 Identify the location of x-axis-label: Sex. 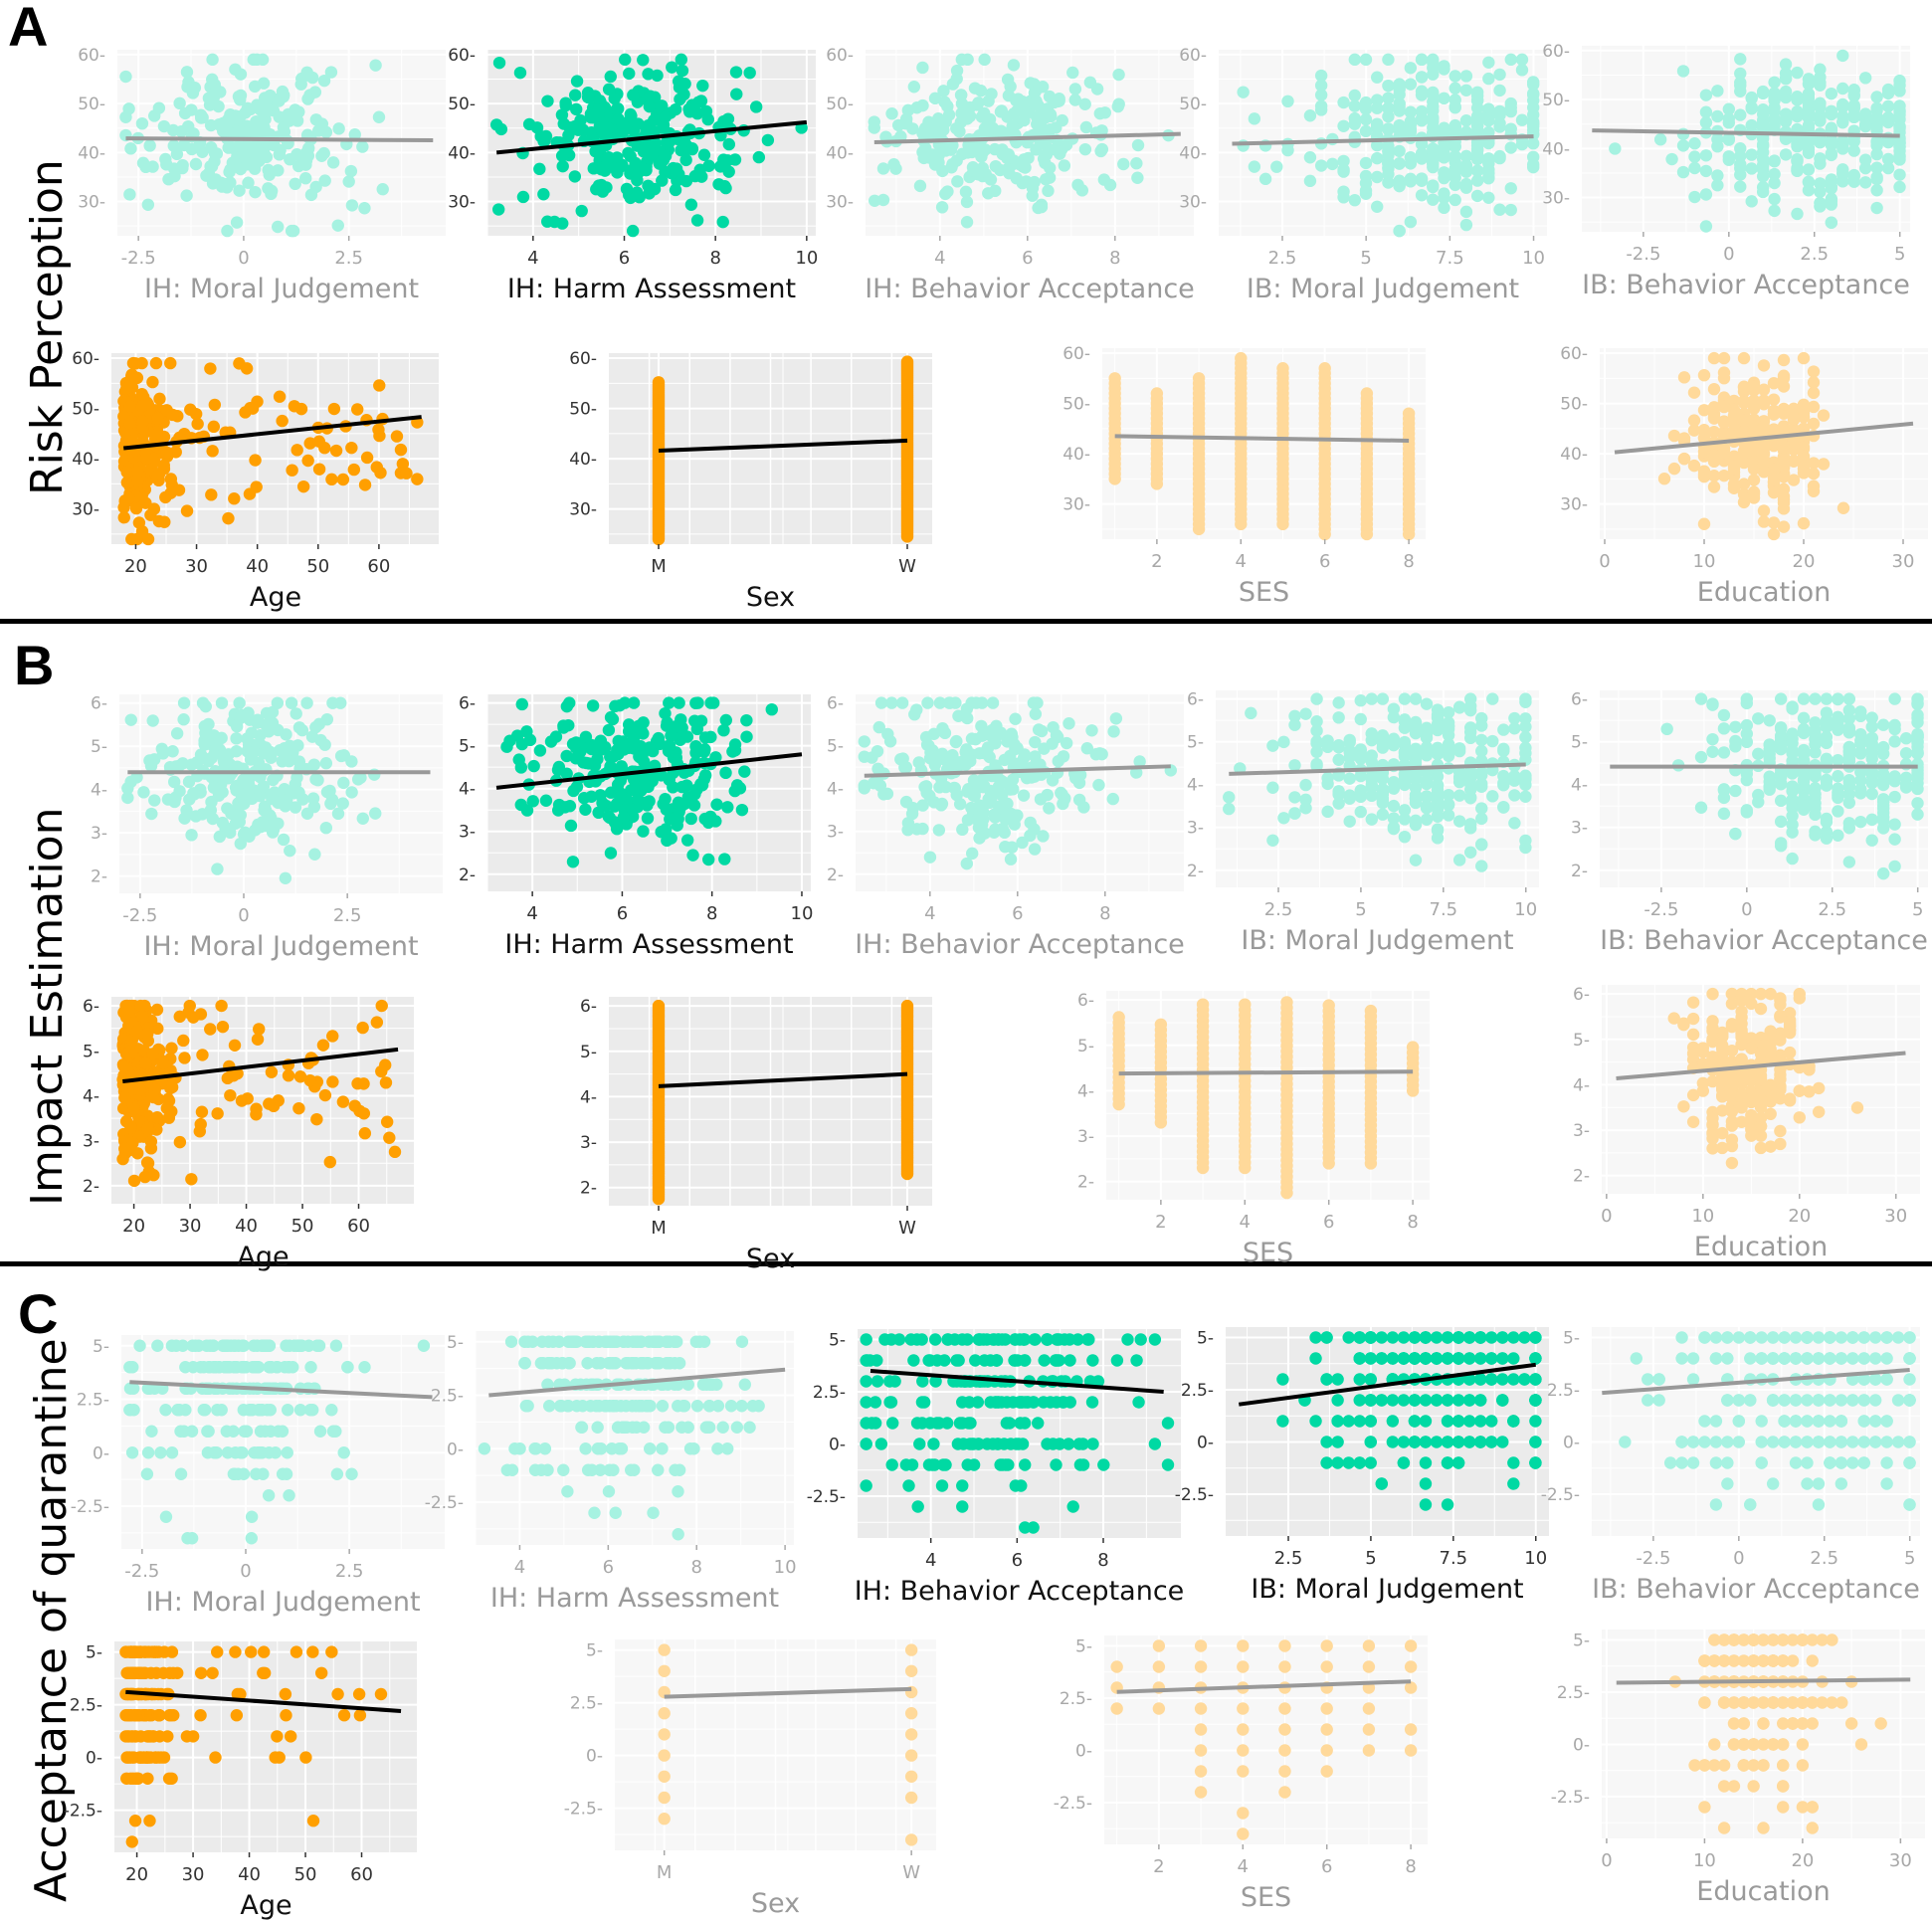
(770, 1259).